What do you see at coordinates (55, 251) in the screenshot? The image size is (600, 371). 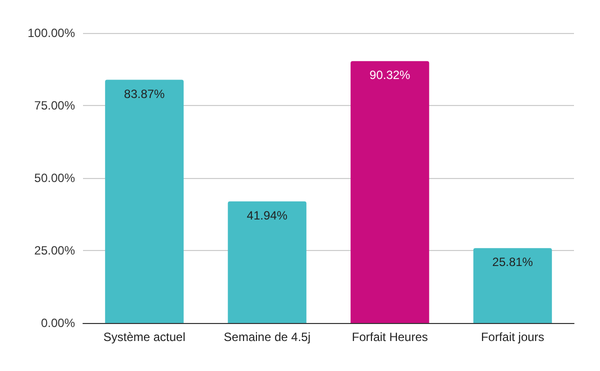 I see `y-tick-label: 25.00%` at bounding box center [55, 251].